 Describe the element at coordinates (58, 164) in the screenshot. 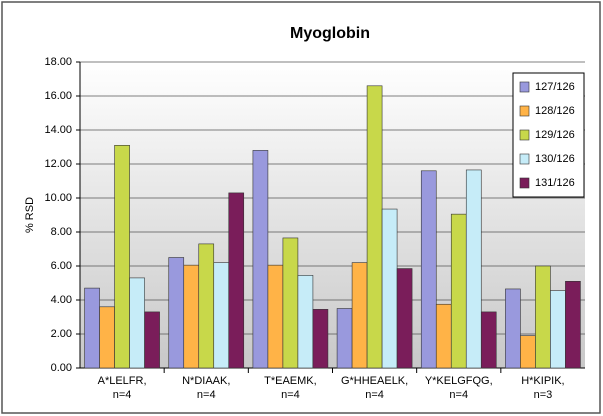

I see `y-tick-label: 12.00` at that location.